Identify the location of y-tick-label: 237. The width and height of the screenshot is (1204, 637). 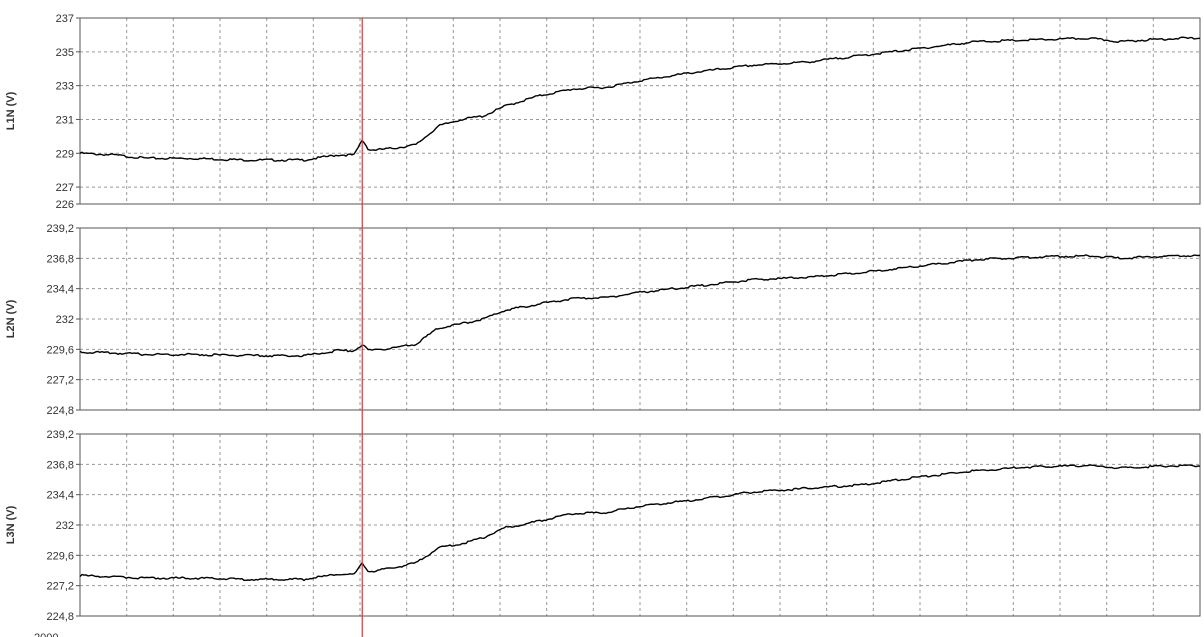
(65, 19).